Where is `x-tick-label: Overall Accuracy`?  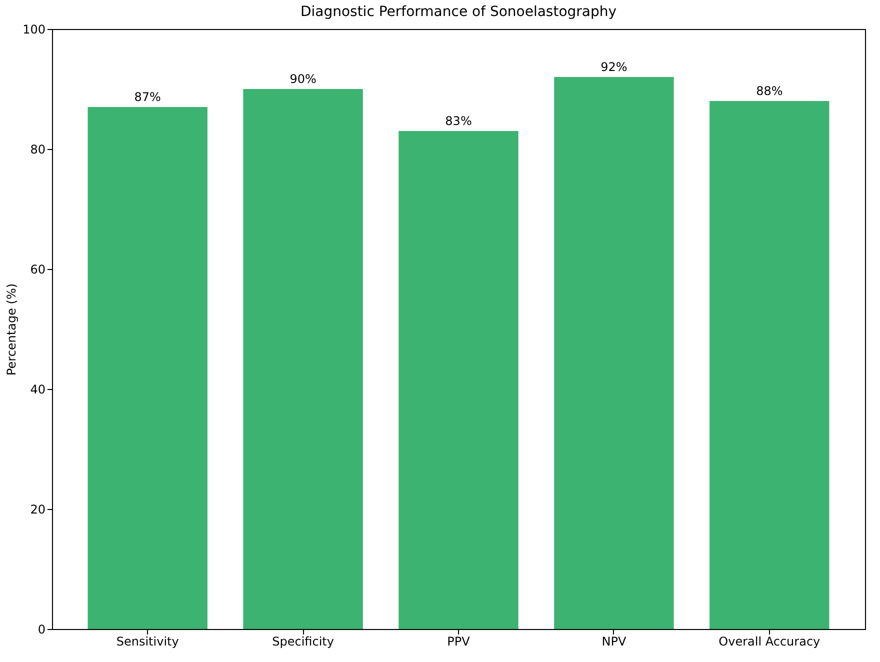
x-tick-label: Overall Accuracy is located at coordinates (769, 641).